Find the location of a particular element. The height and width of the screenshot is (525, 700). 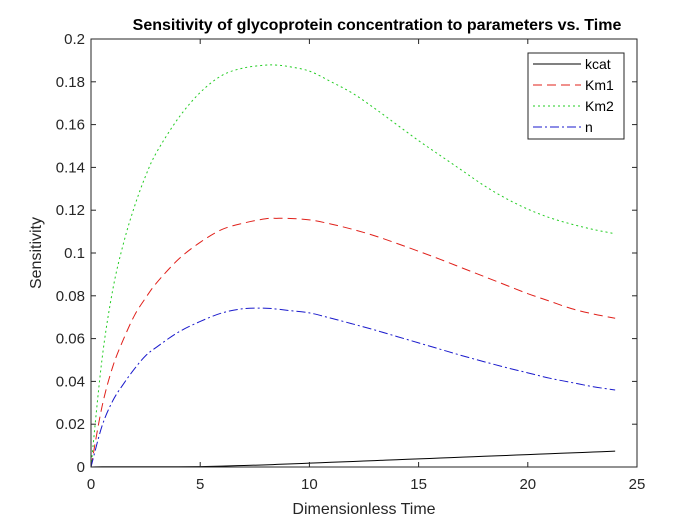

x-tick-label-0: 0 is located at coordinates (91, 484).